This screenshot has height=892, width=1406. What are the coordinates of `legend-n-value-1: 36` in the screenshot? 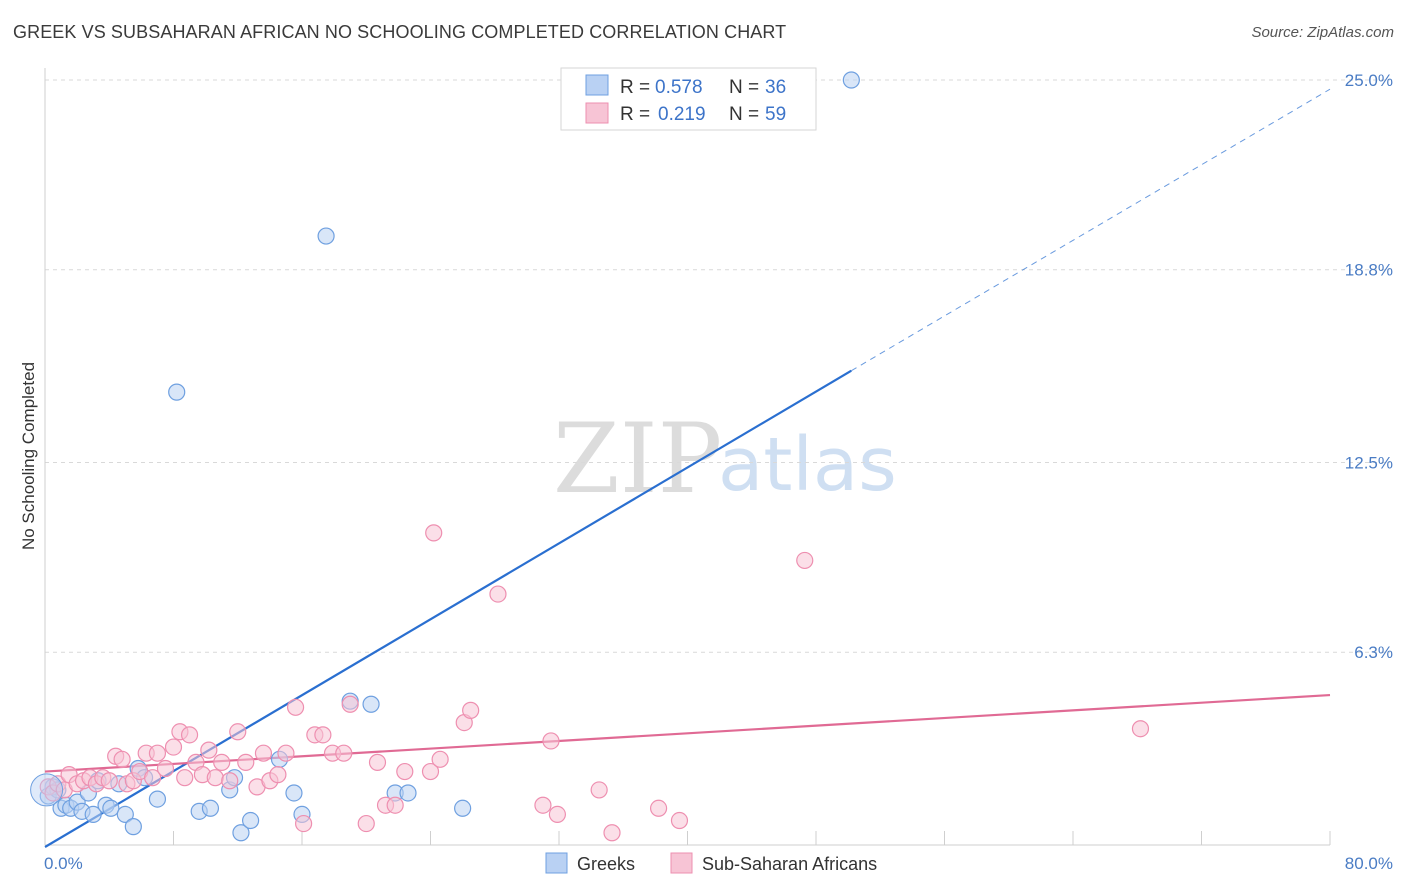 It's located at (775, 87).